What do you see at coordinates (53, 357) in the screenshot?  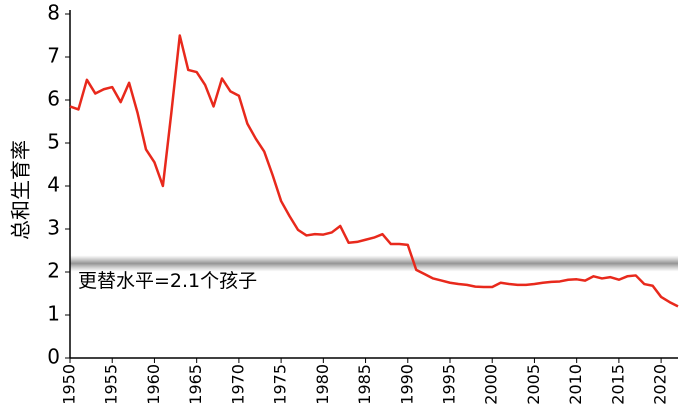 I see `y-tick-label: 0` at bounding box center [53, 357].